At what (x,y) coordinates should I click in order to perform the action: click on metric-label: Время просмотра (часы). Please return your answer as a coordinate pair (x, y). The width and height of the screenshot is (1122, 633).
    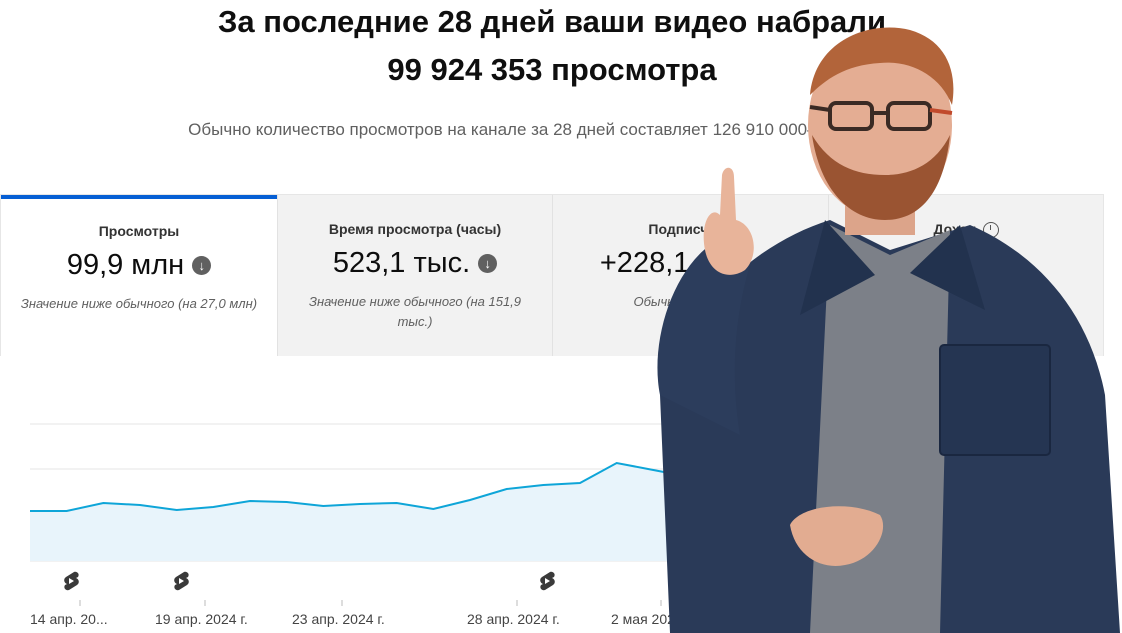
    Looking at the image, I should click on (415, 229).